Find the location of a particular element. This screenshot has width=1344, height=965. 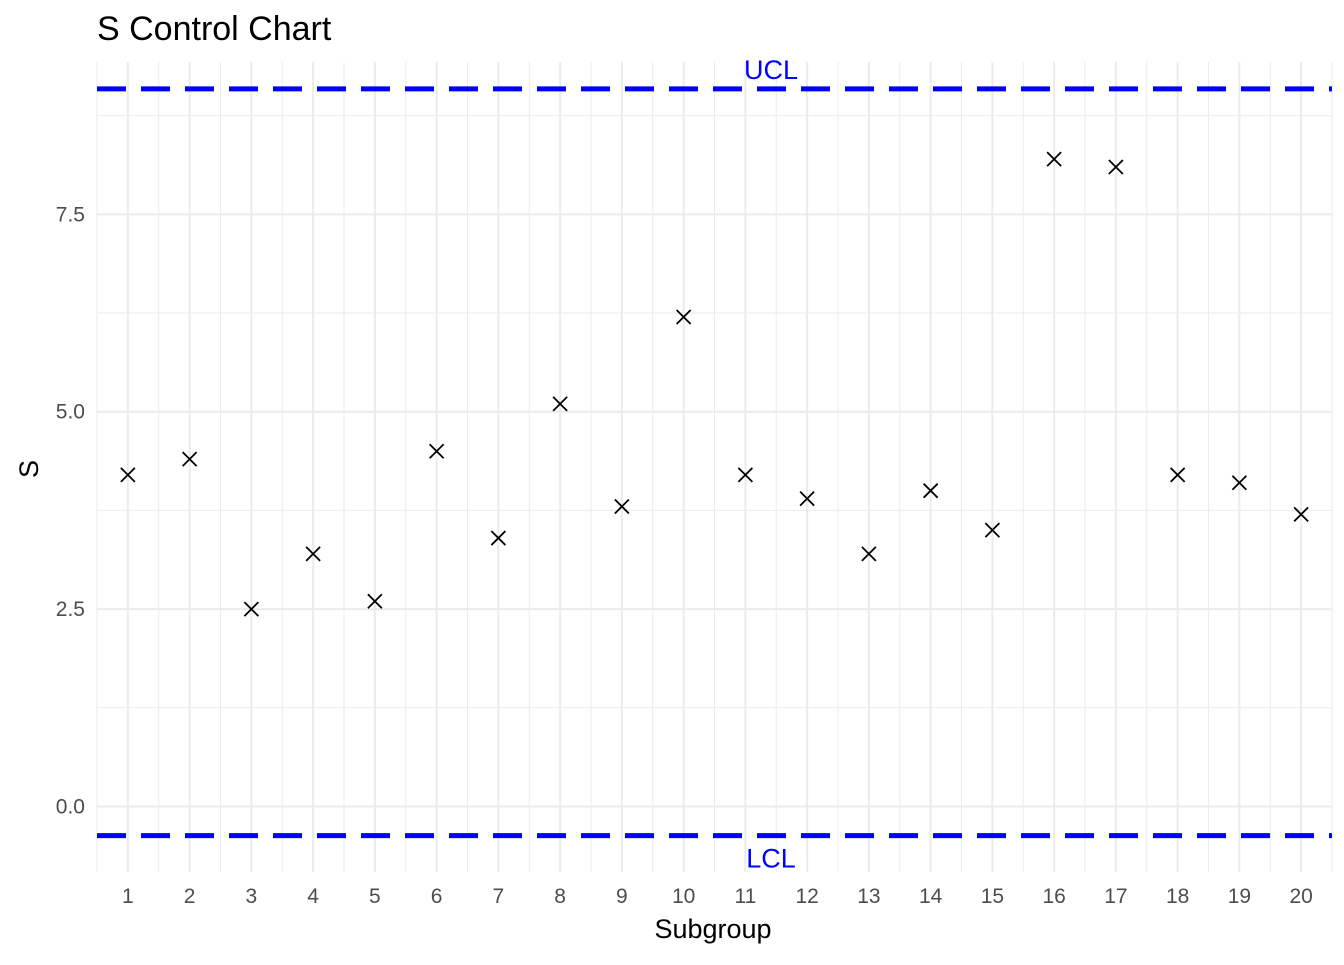

x-tick-label: 11 is located at coordinates (745, 896).